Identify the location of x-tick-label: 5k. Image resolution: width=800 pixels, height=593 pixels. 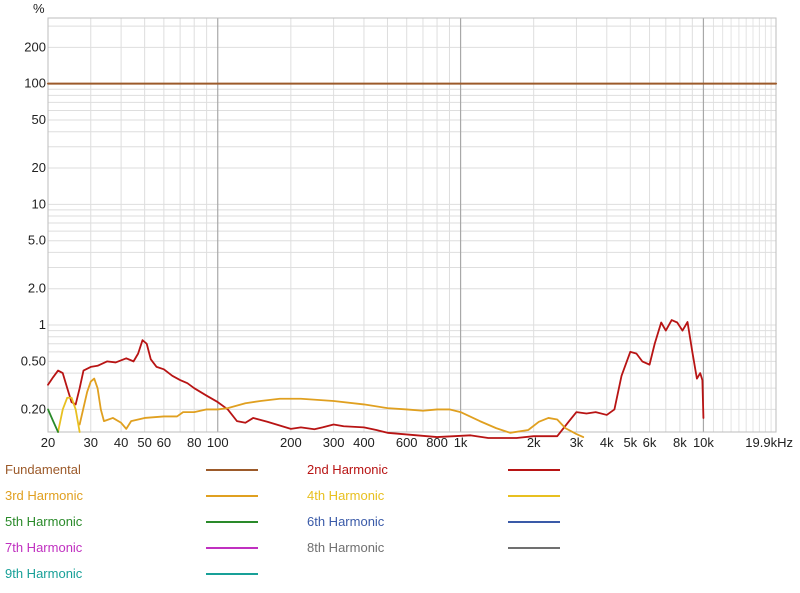
(630, 442).